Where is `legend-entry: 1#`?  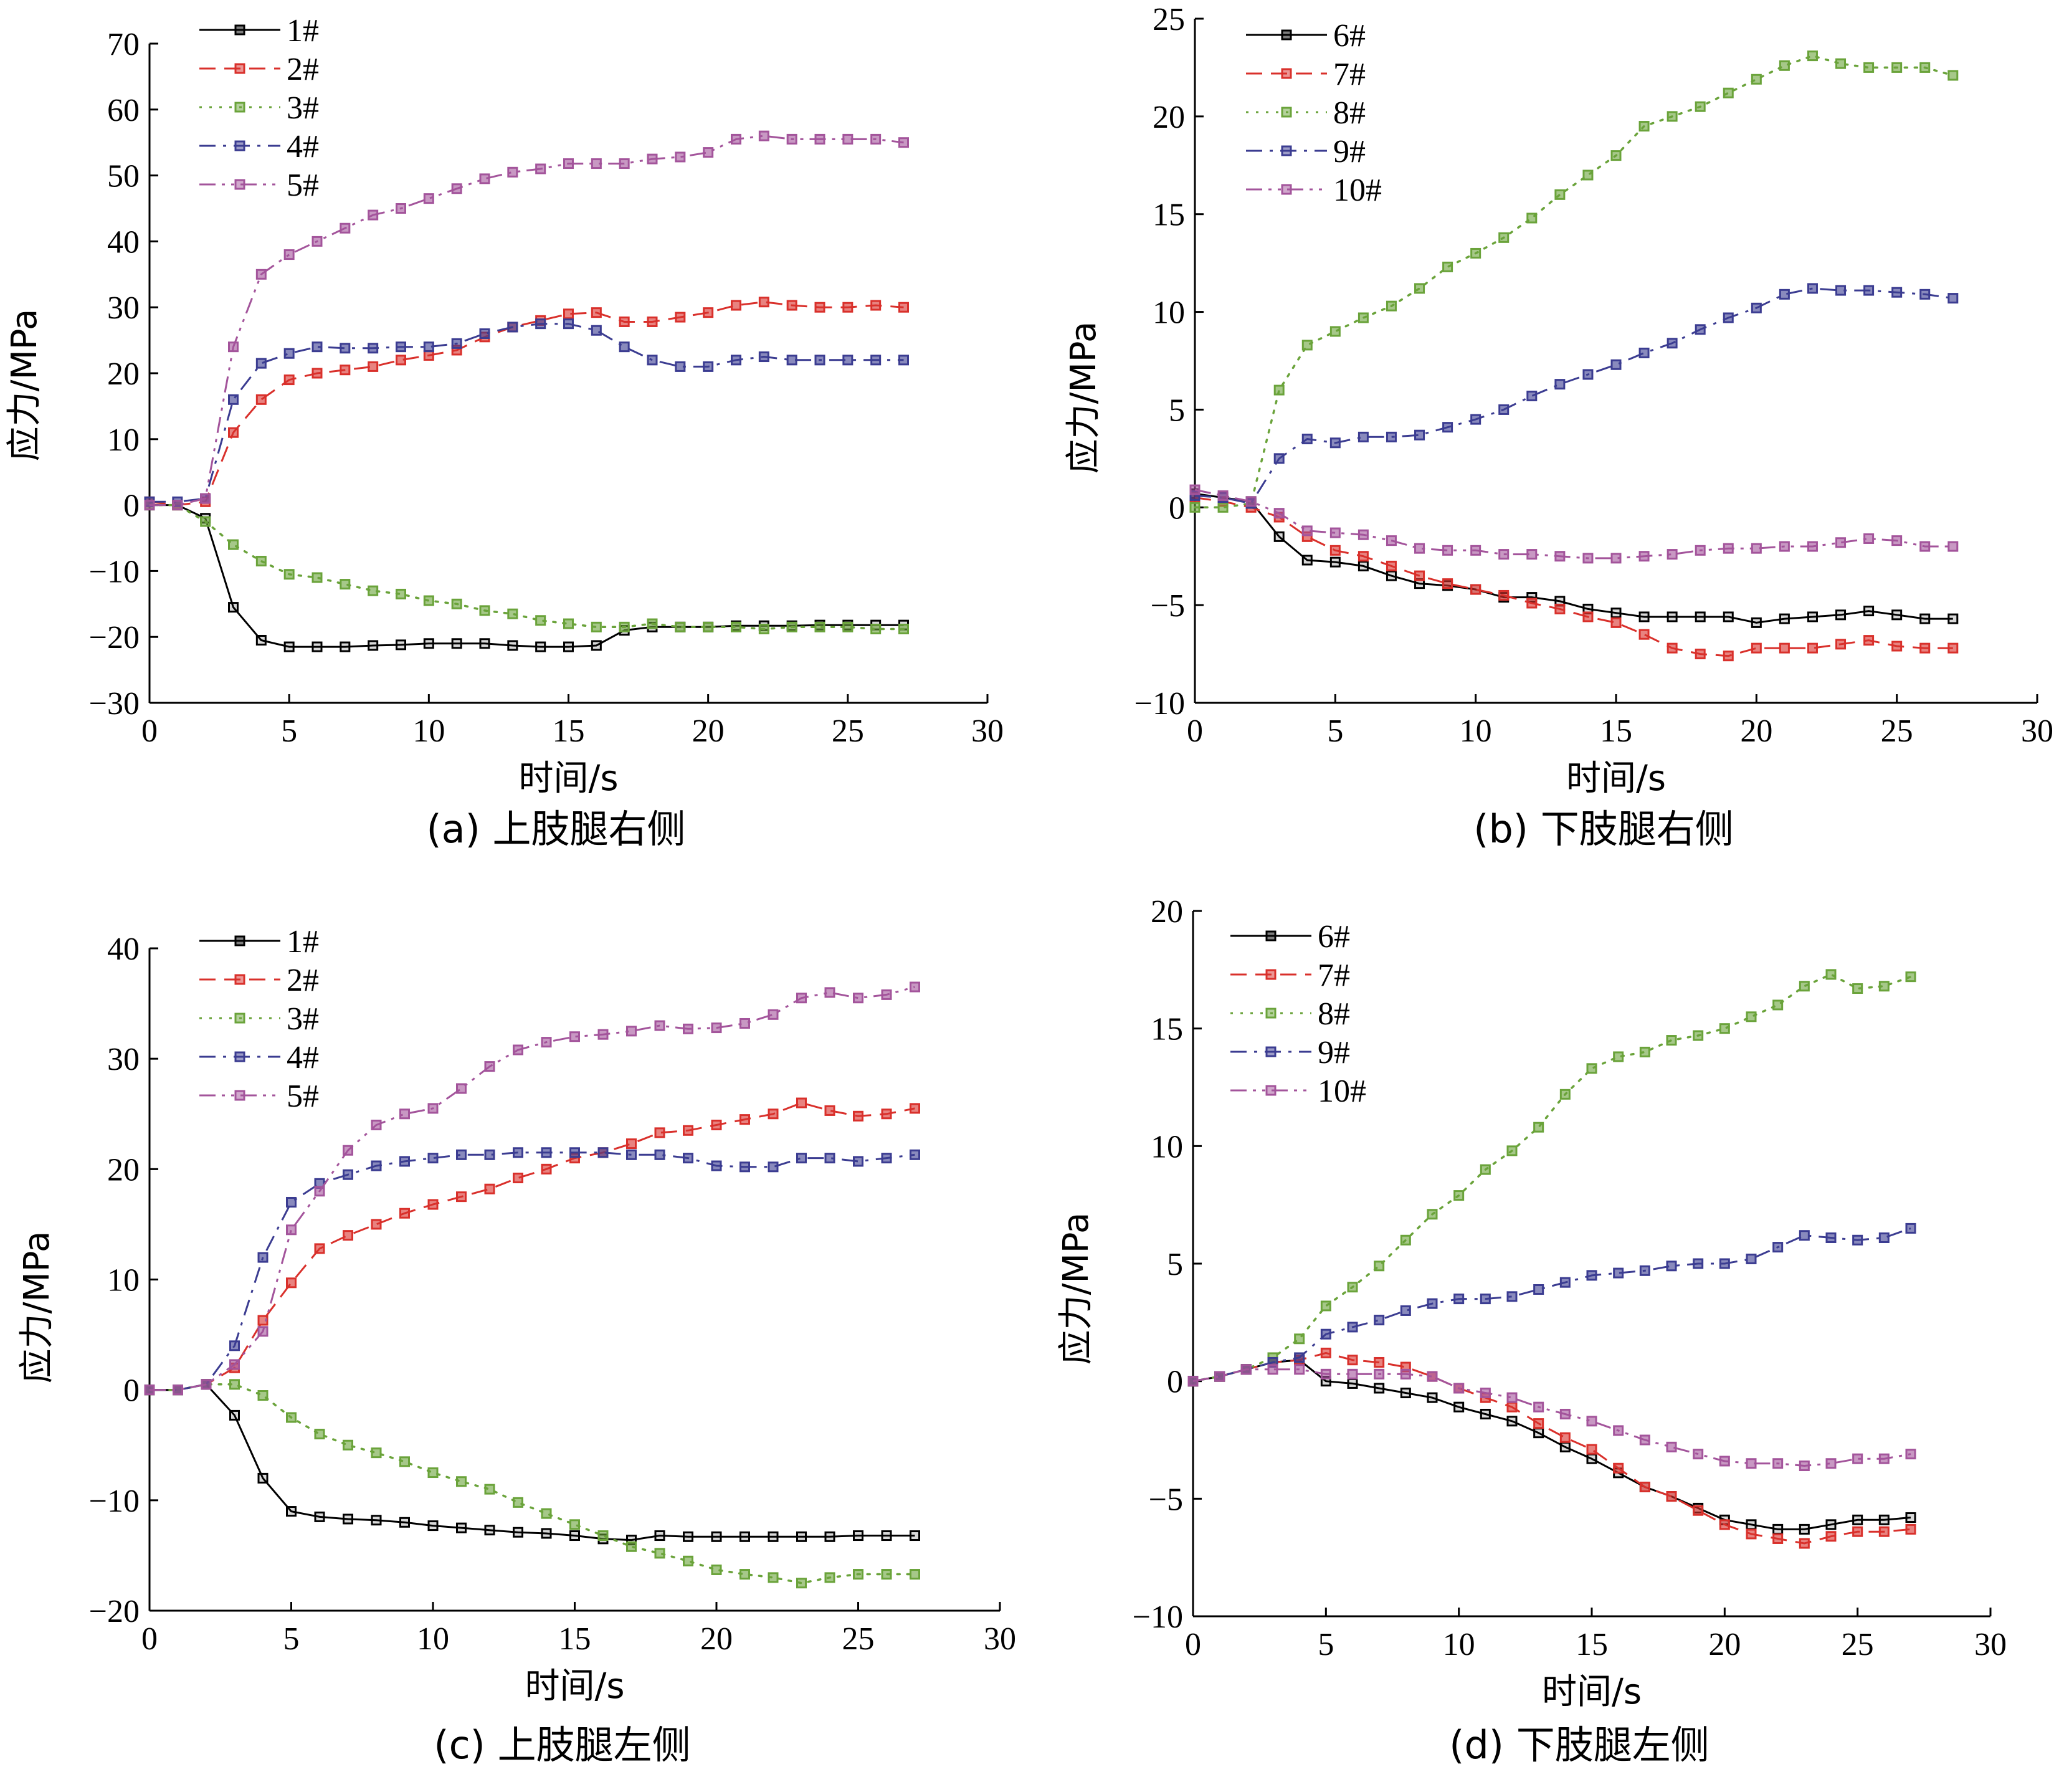 legend-entry: 1# is located at coordinates (259, 31).